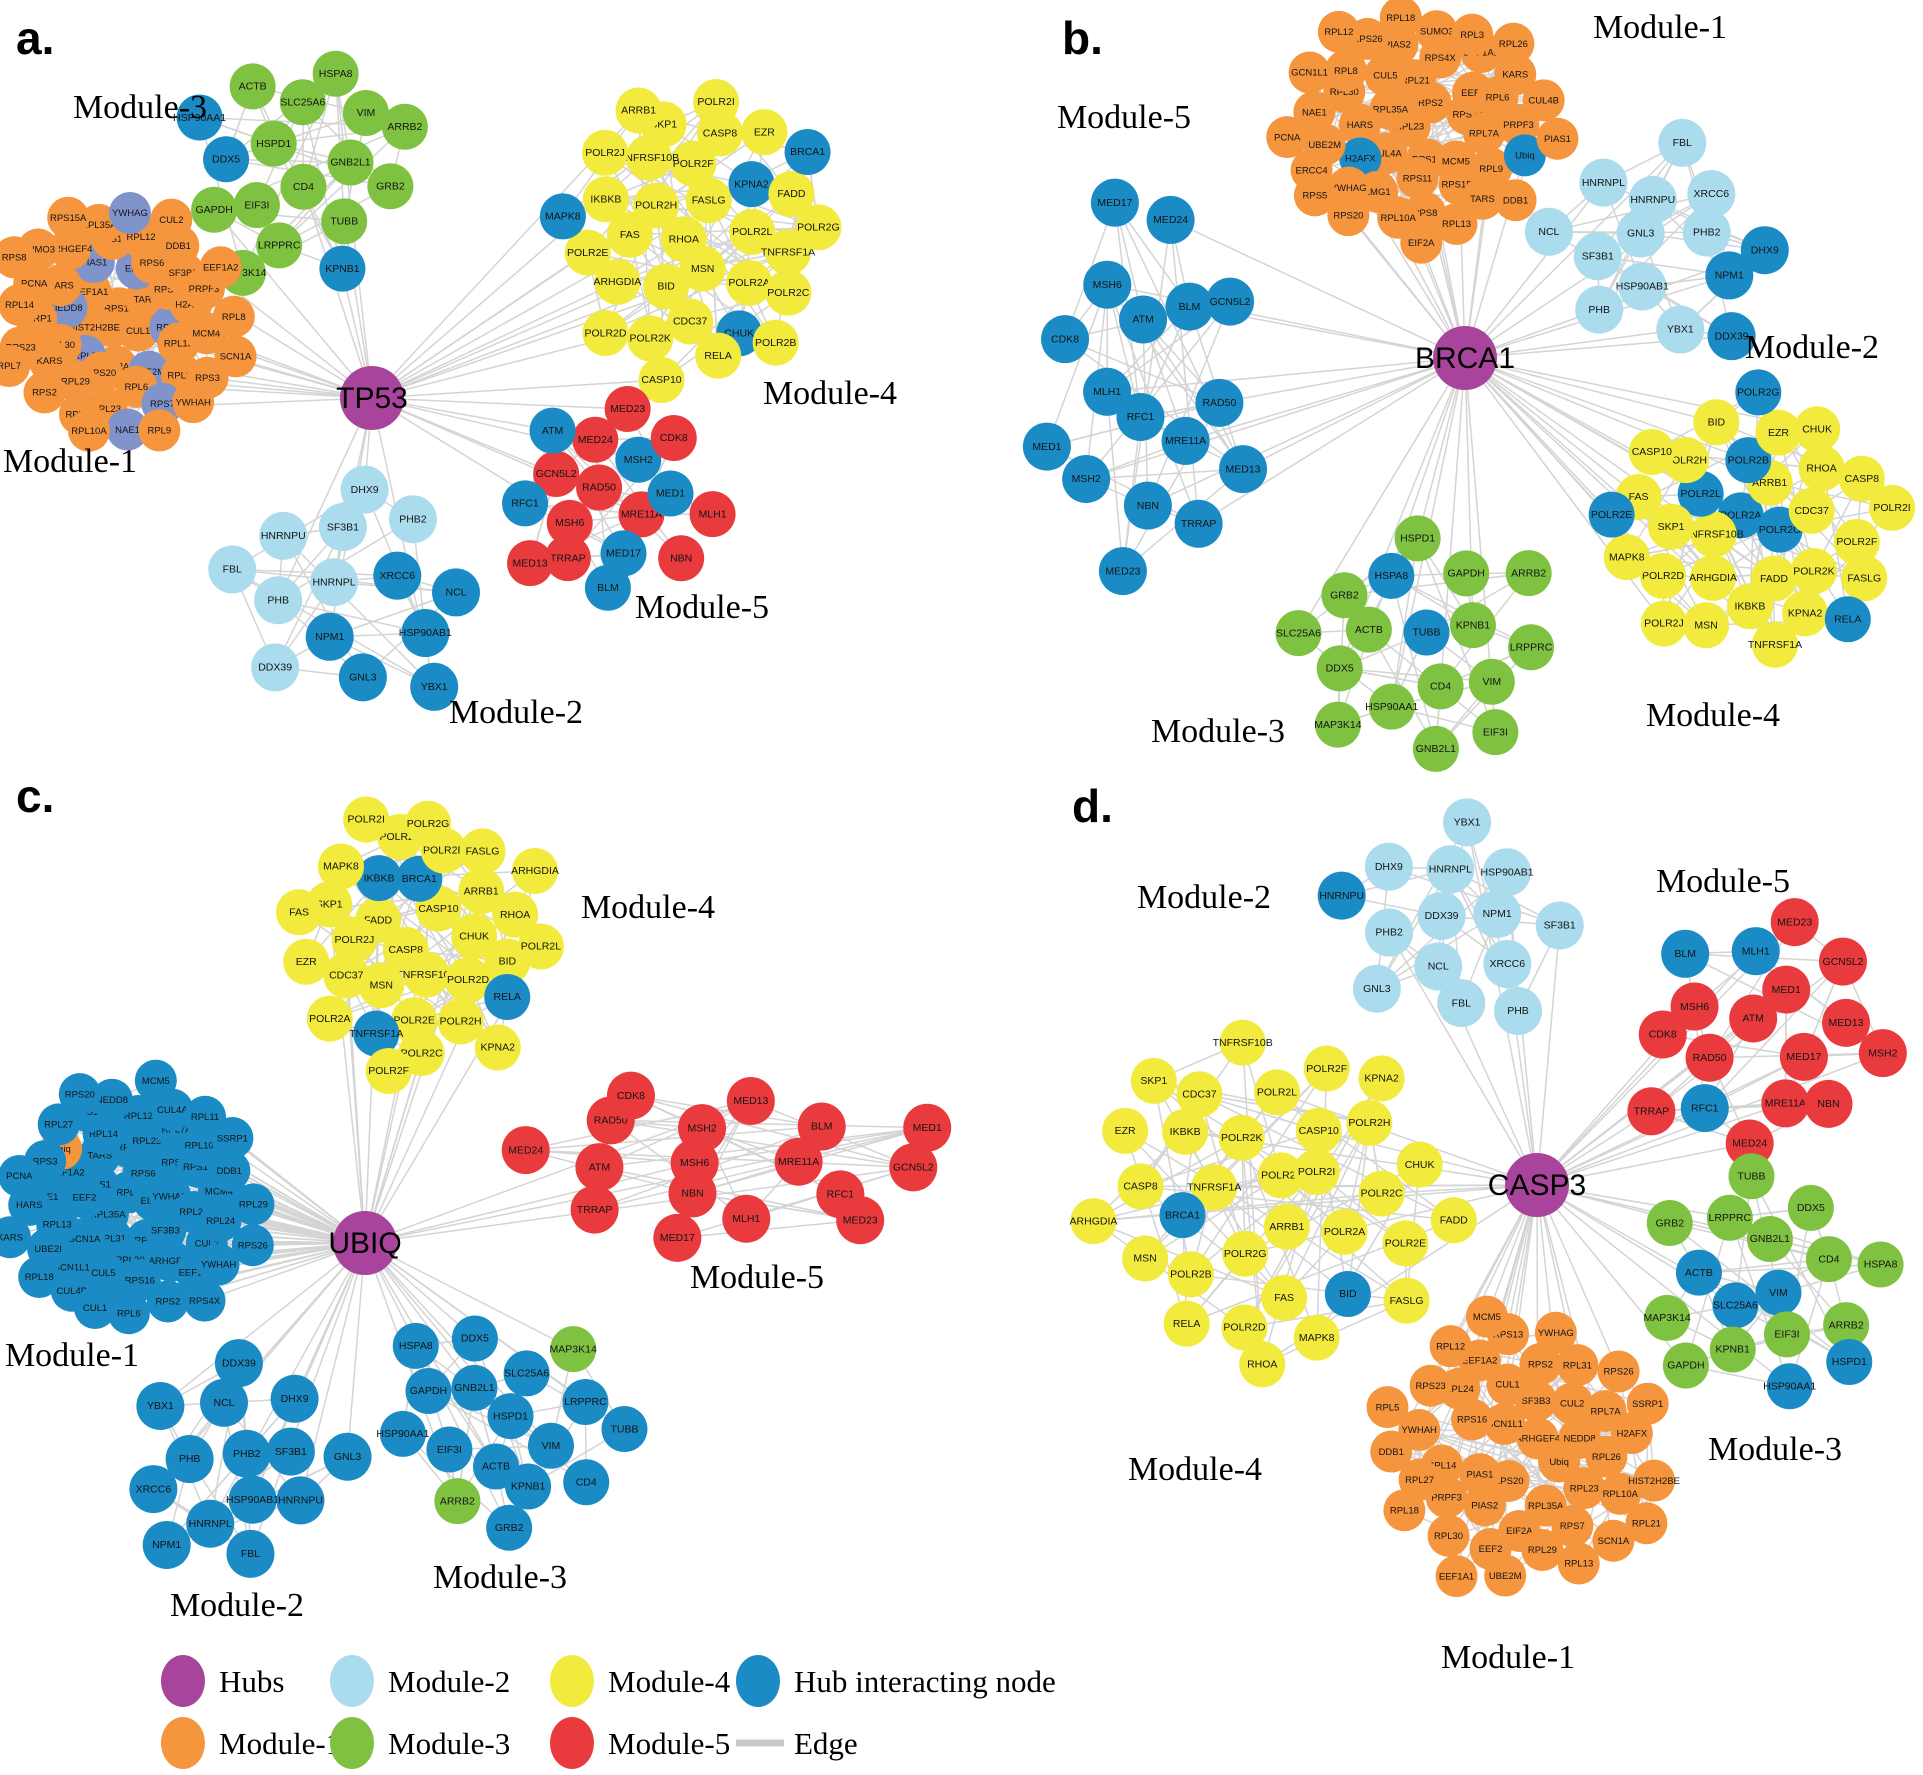 The height and width of the screenshot is (1775, 1923). Describe the element at coordinates (335, 73) in the screenshot. I see `node-hspa8` at that location.